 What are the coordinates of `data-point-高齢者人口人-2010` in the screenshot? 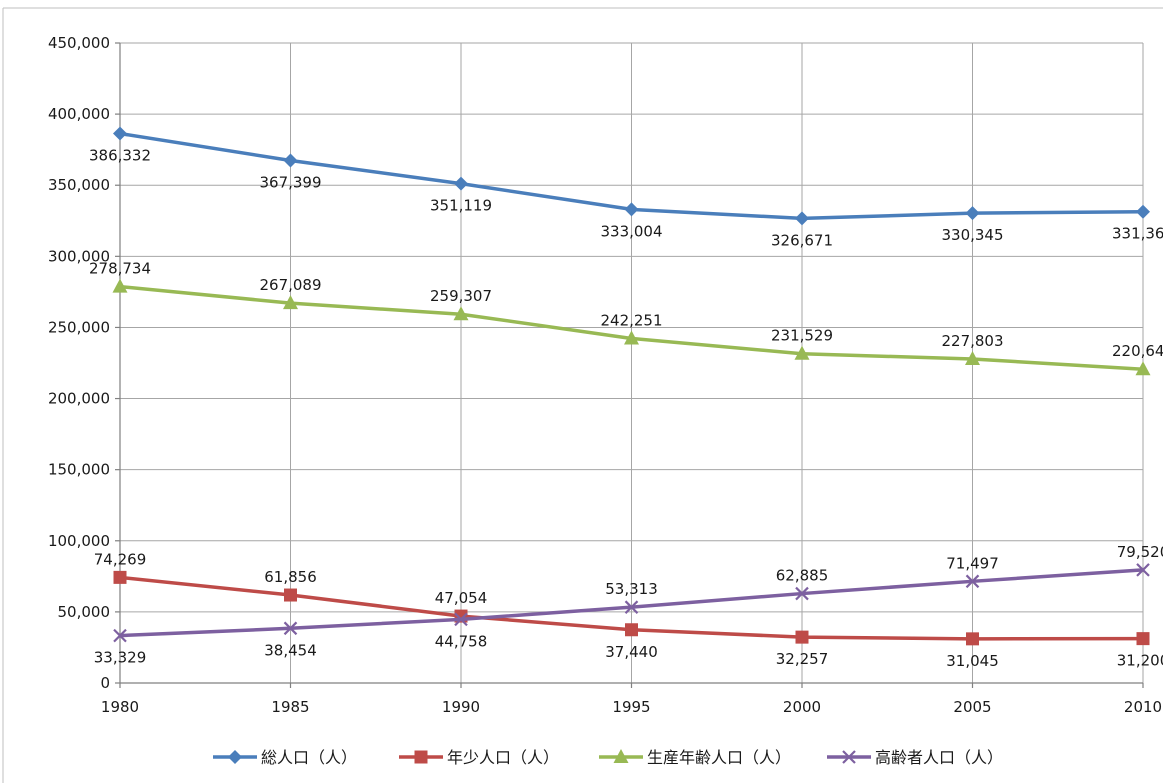 It's located at (1143, 570).